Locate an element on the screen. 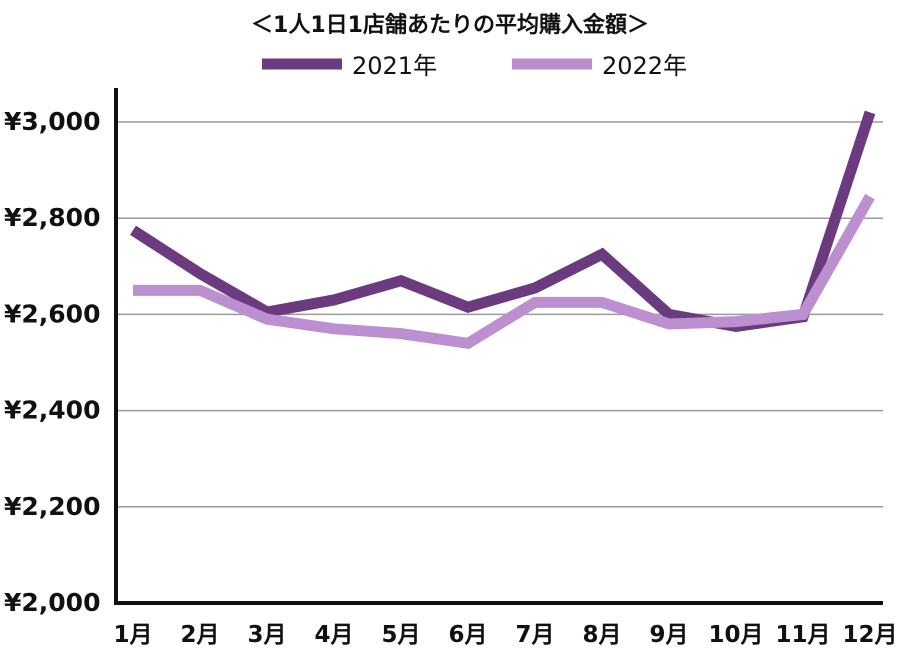 The image size is (900, 650). x-tick-label: 12月 is located at coordinates (869, 635).